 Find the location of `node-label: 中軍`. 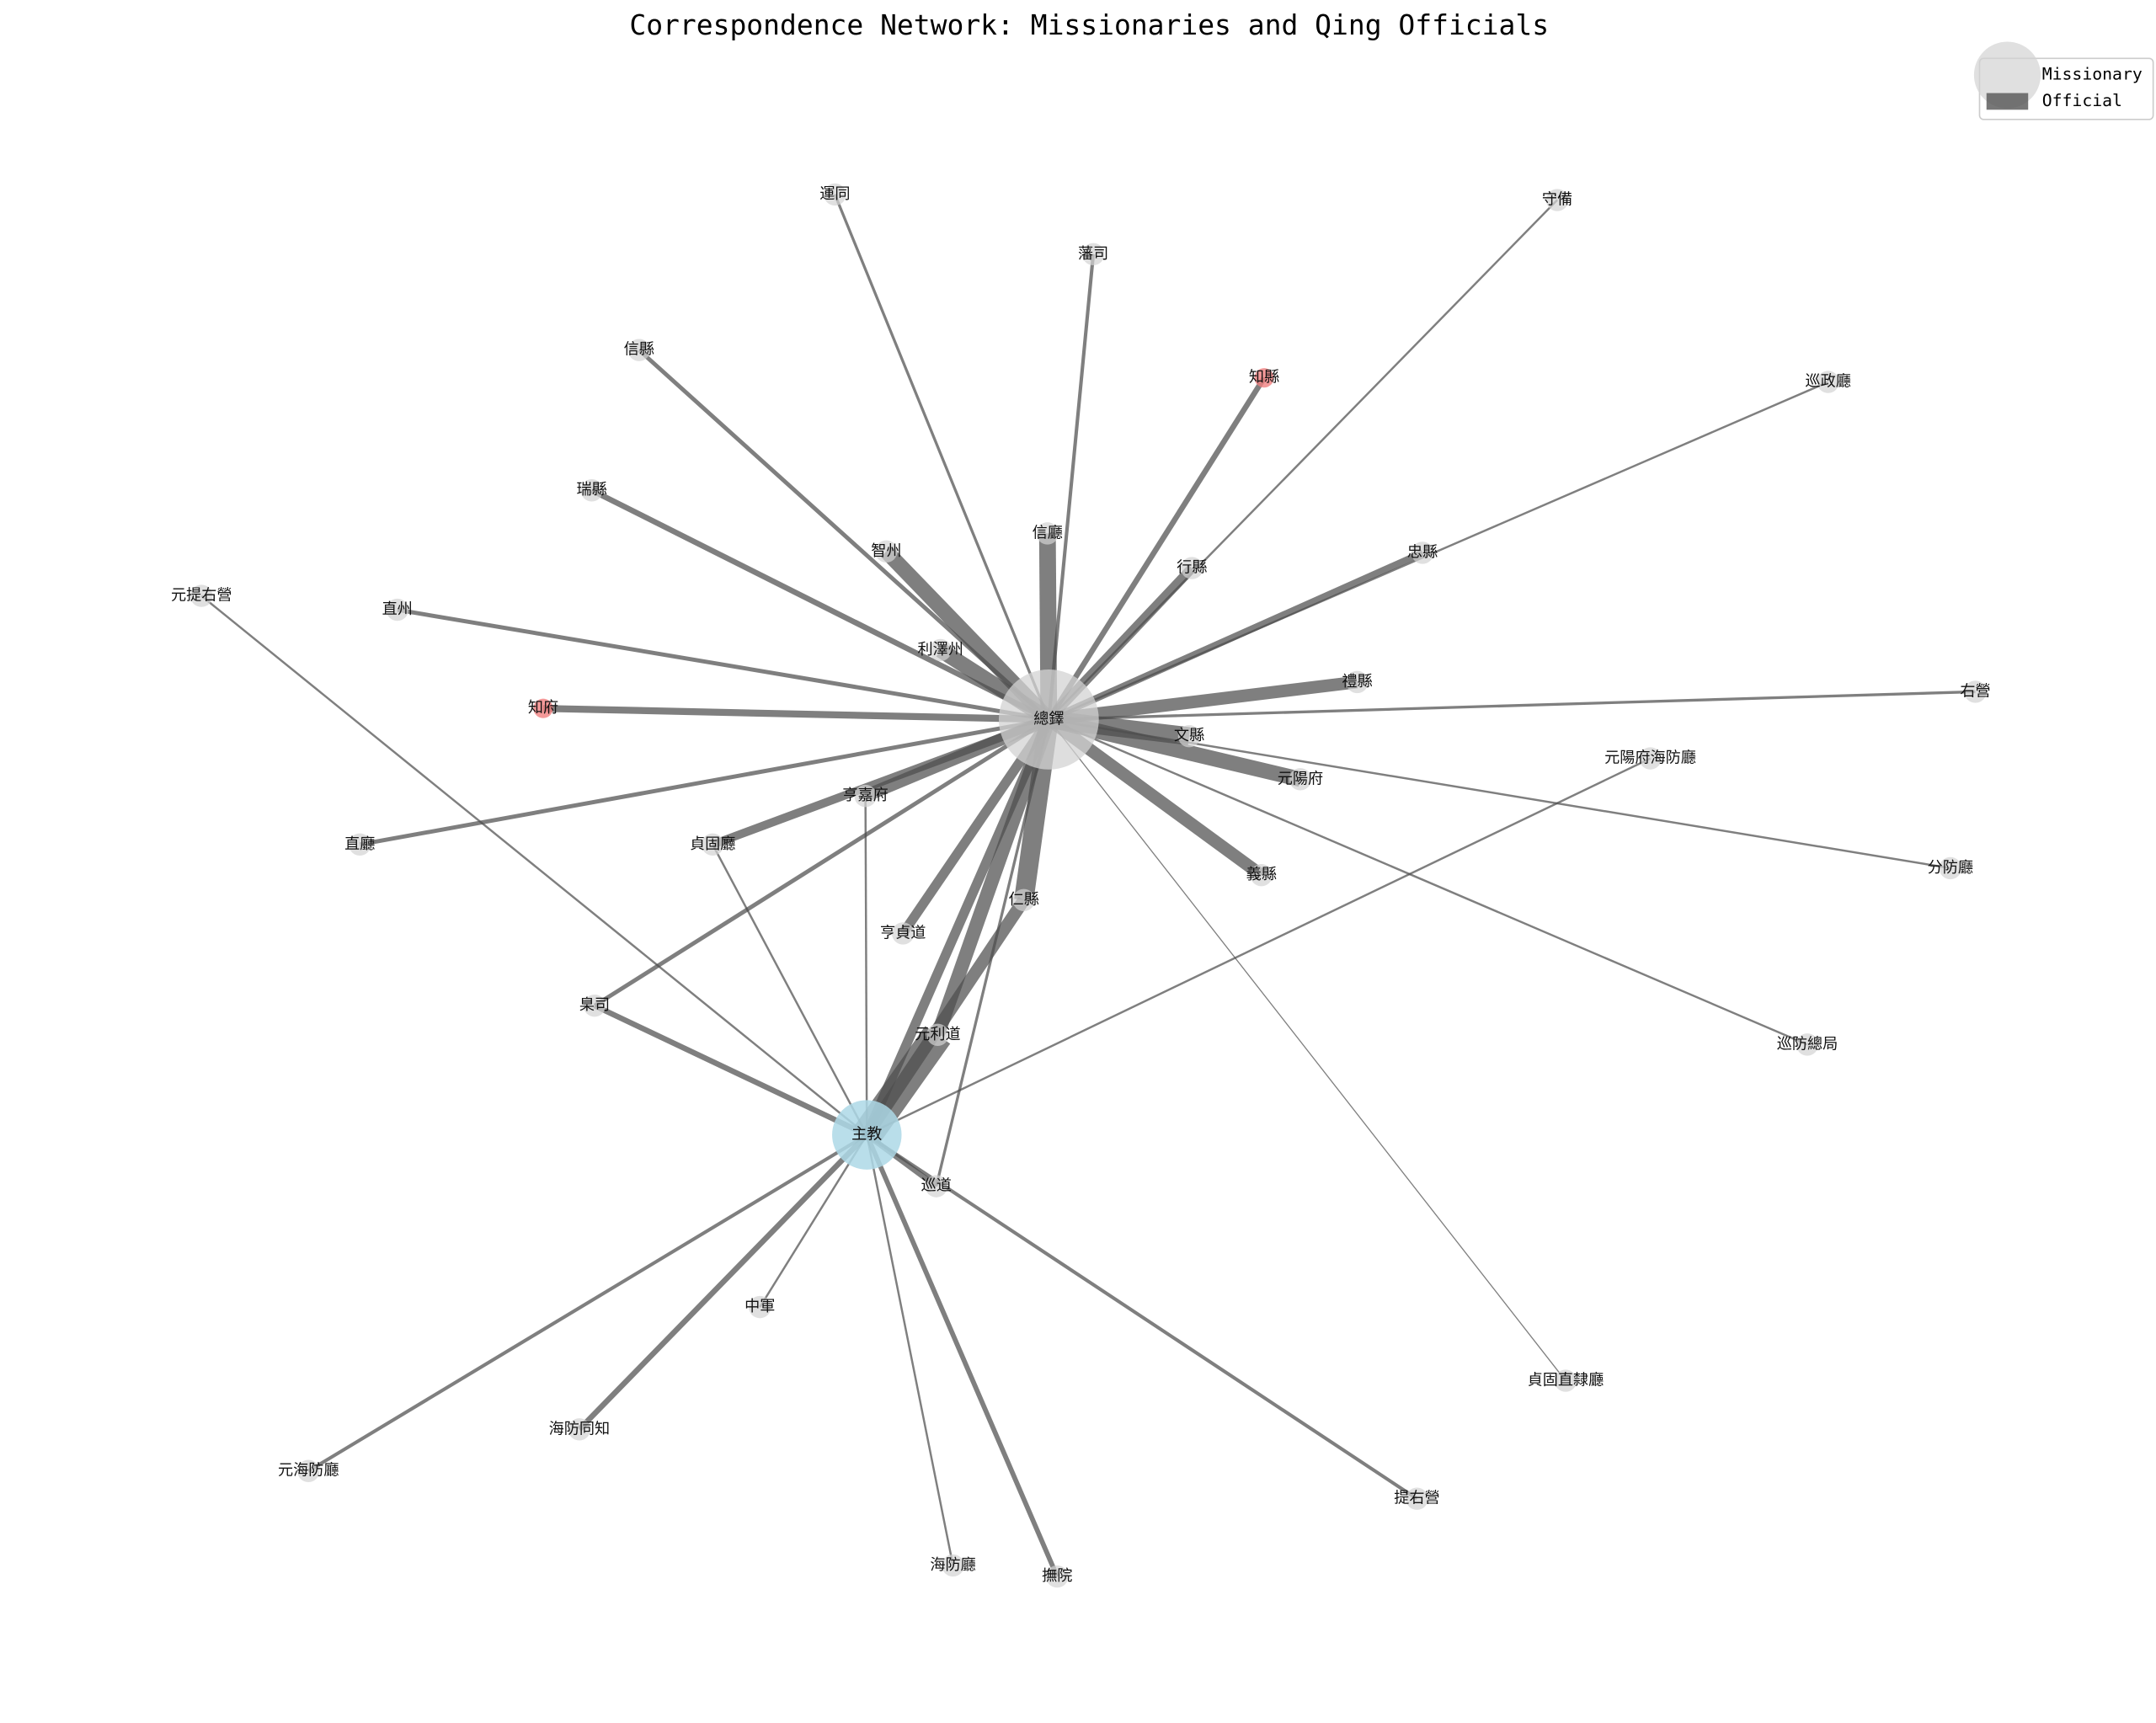

node-label: 中軍 is located at coordinates (759, 1307).